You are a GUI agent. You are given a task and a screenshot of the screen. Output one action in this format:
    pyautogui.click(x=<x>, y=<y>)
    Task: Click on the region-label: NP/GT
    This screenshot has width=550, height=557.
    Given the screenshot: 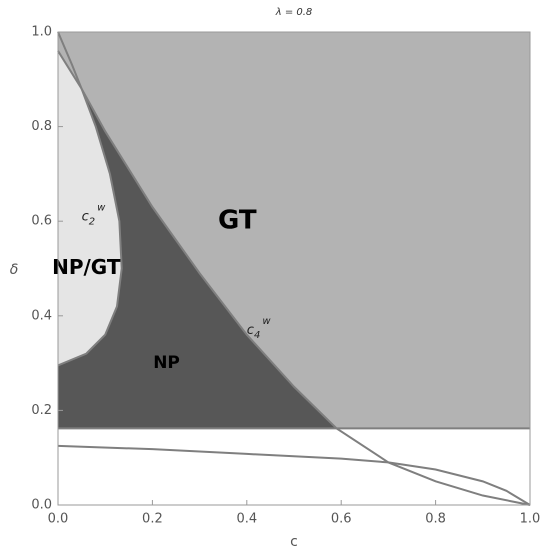 What is the action you would take?
    pyautogui.click(x=86, y=267)
    